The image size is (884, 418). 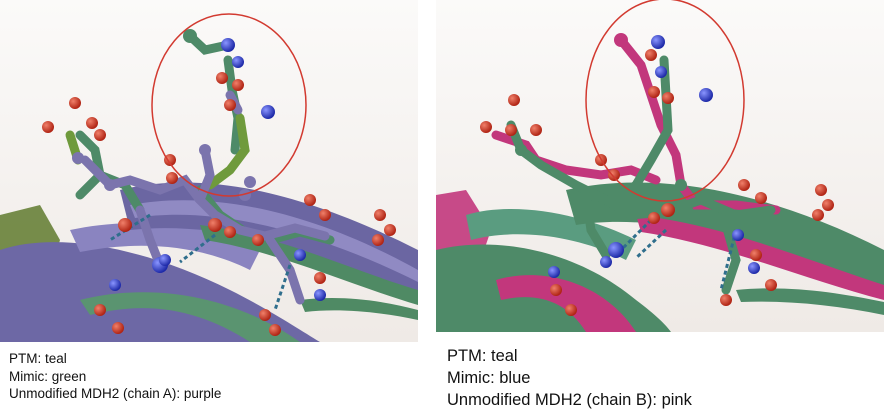 What do you see at coordinates (489, 378) in the screenshot?
I see `right-legend-mimic: Mimic: blue` at bounding box center [489, 378].